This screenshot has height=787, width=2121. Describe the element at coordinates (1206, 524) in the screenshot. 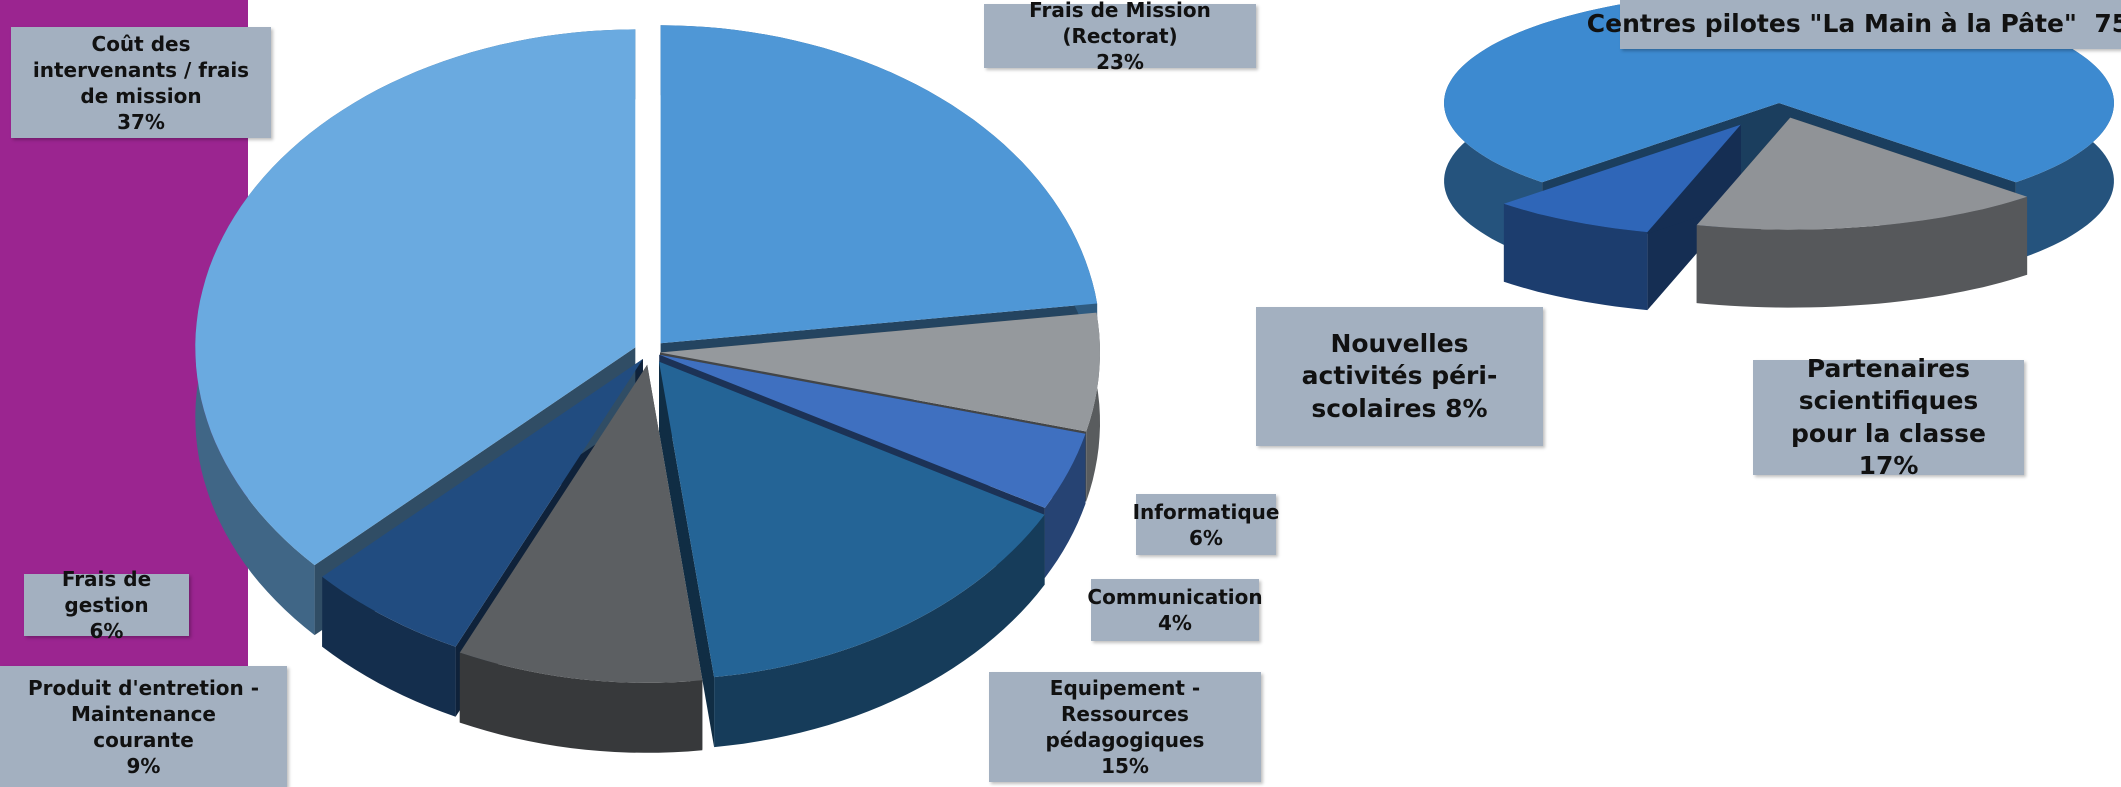

I see `data-label: Informatique 6%` at that location.